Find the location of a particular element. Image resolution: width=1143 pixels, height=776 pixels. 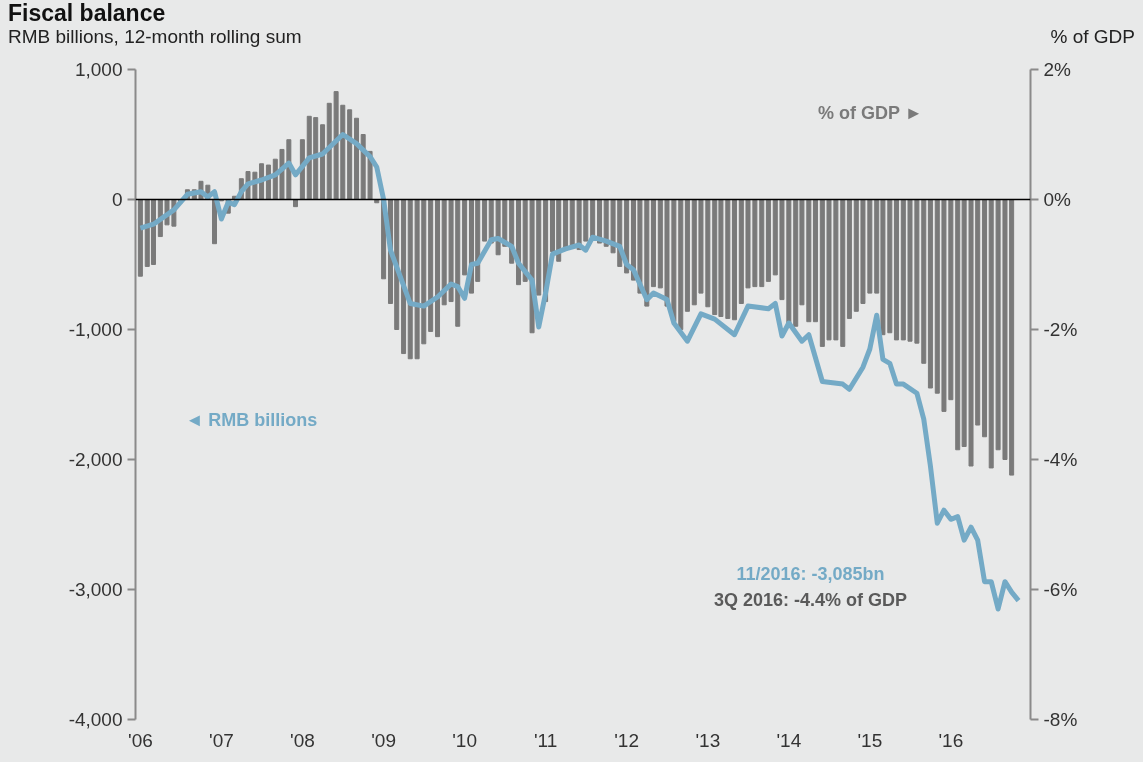

y-tick-label: 0 is located at coordinates (117, 199).